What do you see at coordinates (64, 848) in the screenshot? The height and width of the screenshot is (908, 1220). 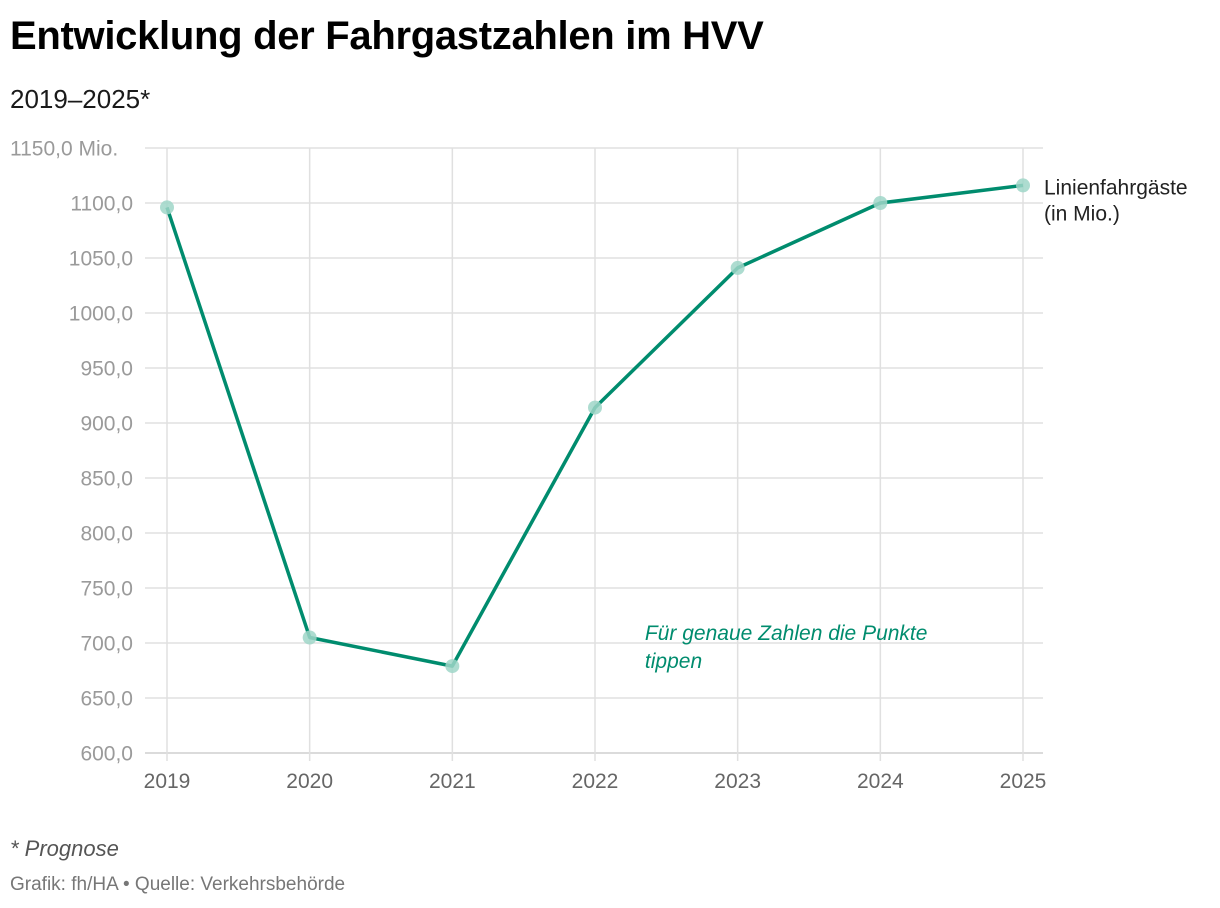 I see `footnote: * Prognose` at bounding box center [64, 848].